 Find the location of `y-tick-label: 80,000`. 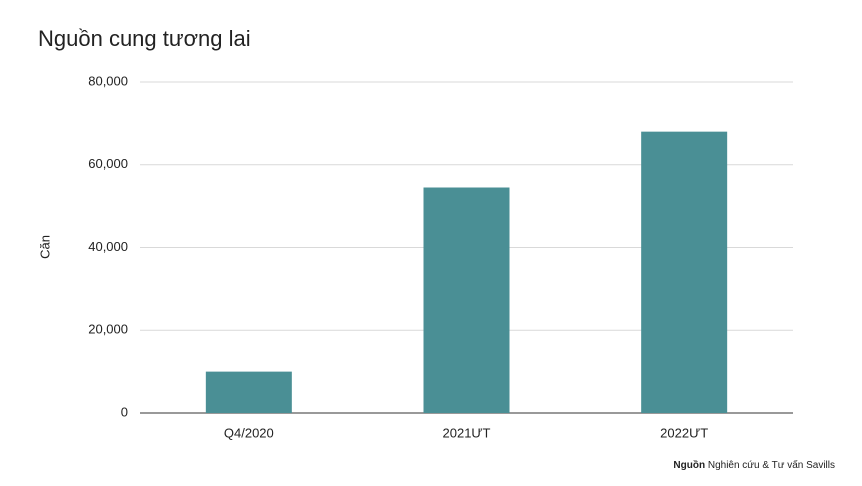

y-tick-label: 80,000 is located at coordinates (108, 80).